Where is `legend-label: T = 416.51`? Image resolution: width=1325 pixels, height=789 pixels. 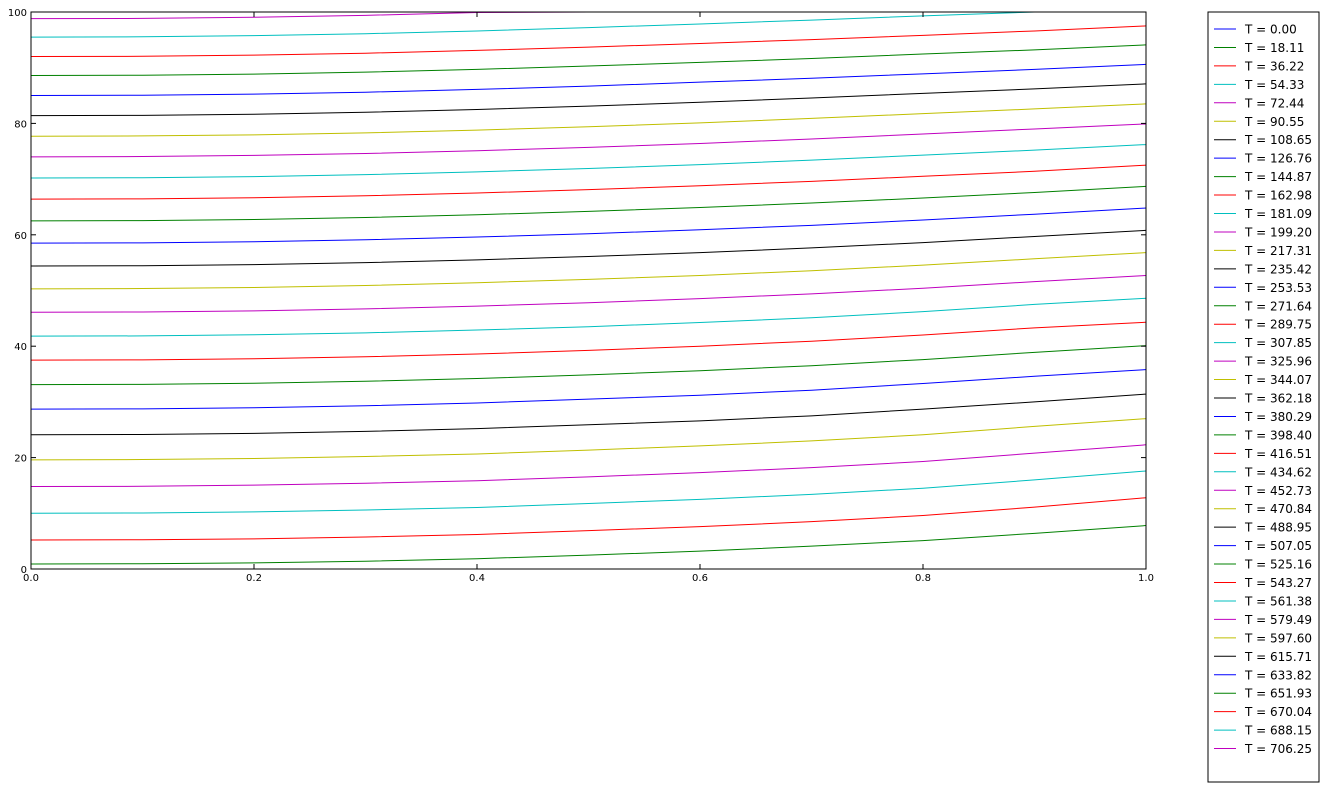 legend-label: T = 416.51 is located at coordinates (1278, 454).